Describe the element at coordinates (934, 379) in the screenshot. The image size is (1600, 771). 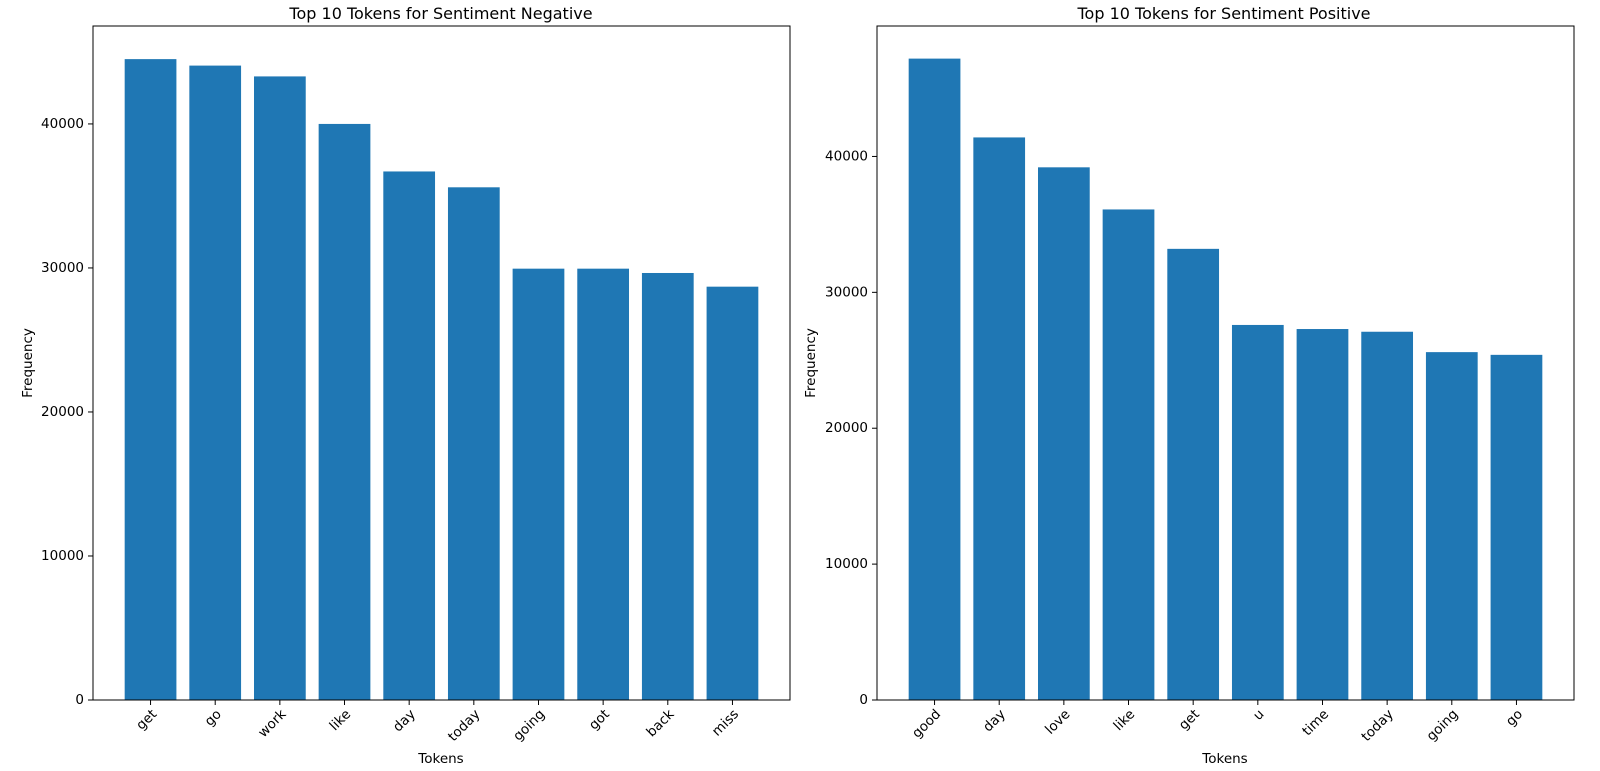
I see `bar-good` at that location.